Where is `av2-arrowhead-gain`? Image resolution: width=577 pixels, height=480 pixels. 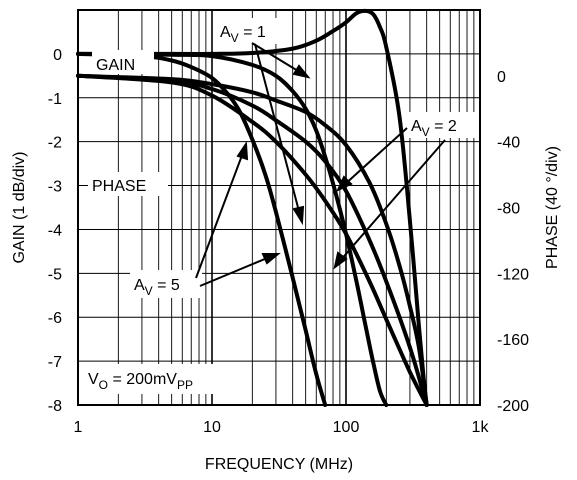
av2-arrowhead-gain is located at coordinates (344, 184).